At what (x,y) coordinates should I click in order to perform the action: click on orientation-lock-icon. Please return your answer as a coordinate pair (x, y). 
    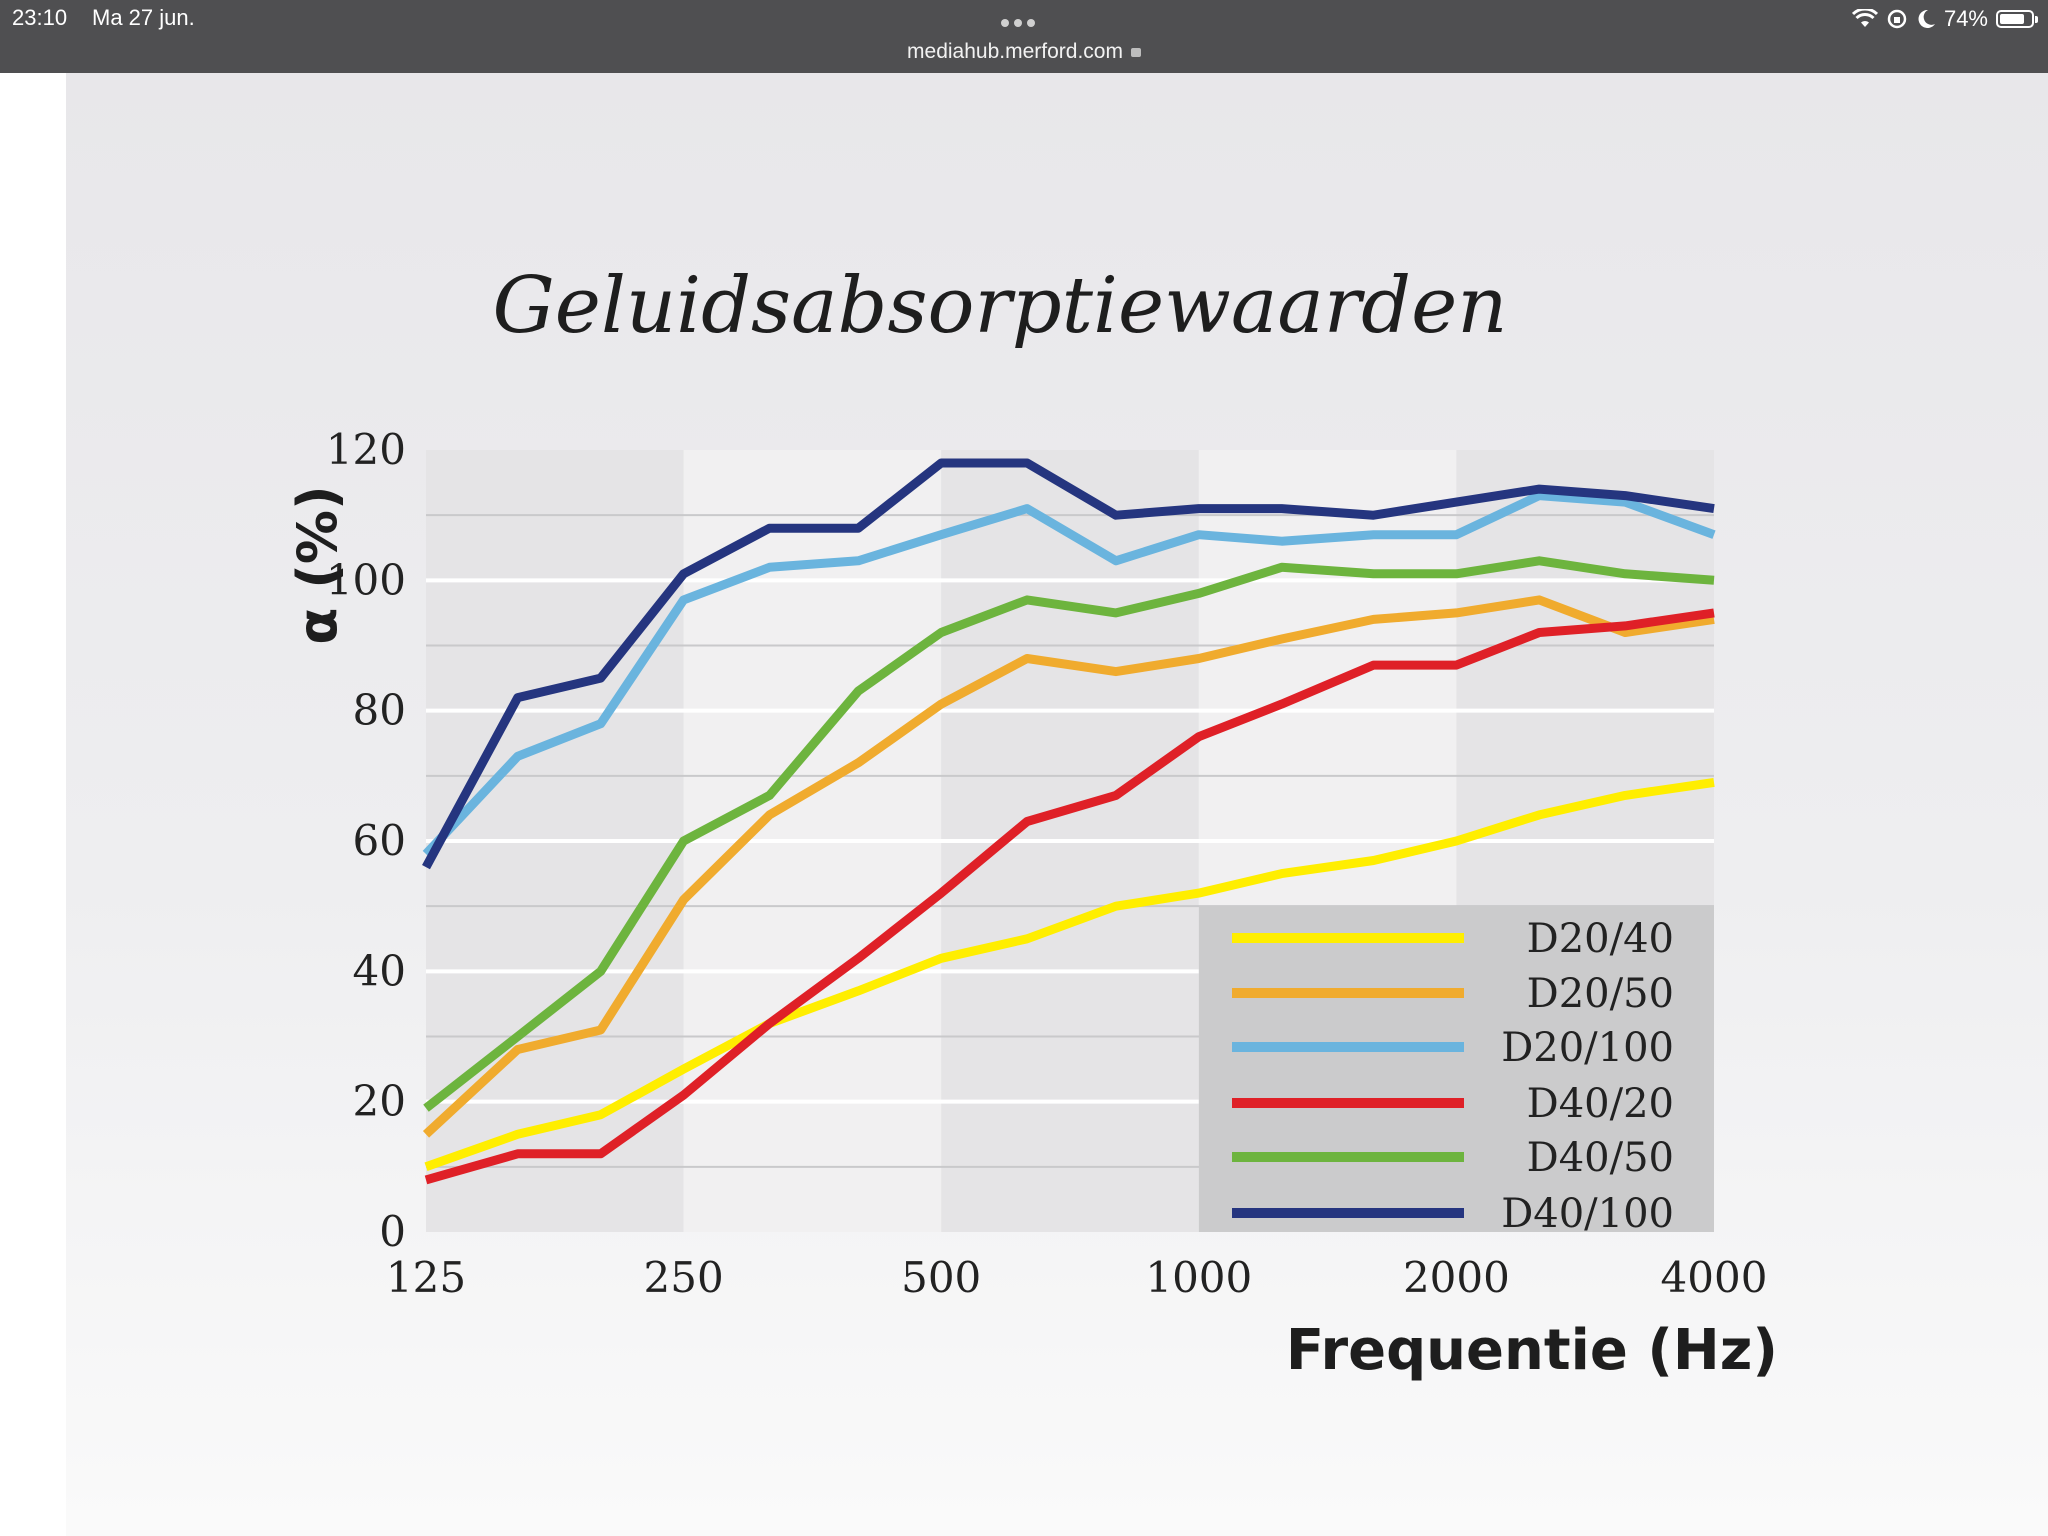
    Looking at the image, I should click on (1897, 19).